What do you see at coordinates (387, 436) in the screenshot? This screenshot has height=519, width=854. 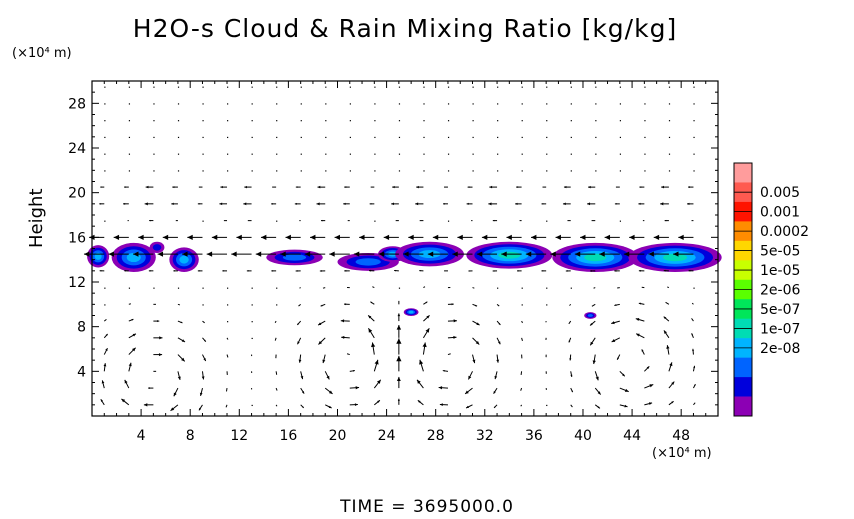 I see `x-tick-label: 24` at bounding box center [387, 436].